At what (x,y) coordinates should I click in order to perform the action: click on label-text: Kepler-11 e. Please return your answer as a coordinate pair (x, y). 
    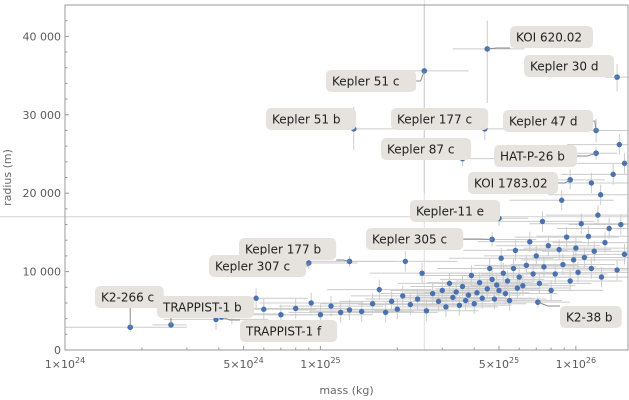
    Looking at the image, I should click on (450, 212).